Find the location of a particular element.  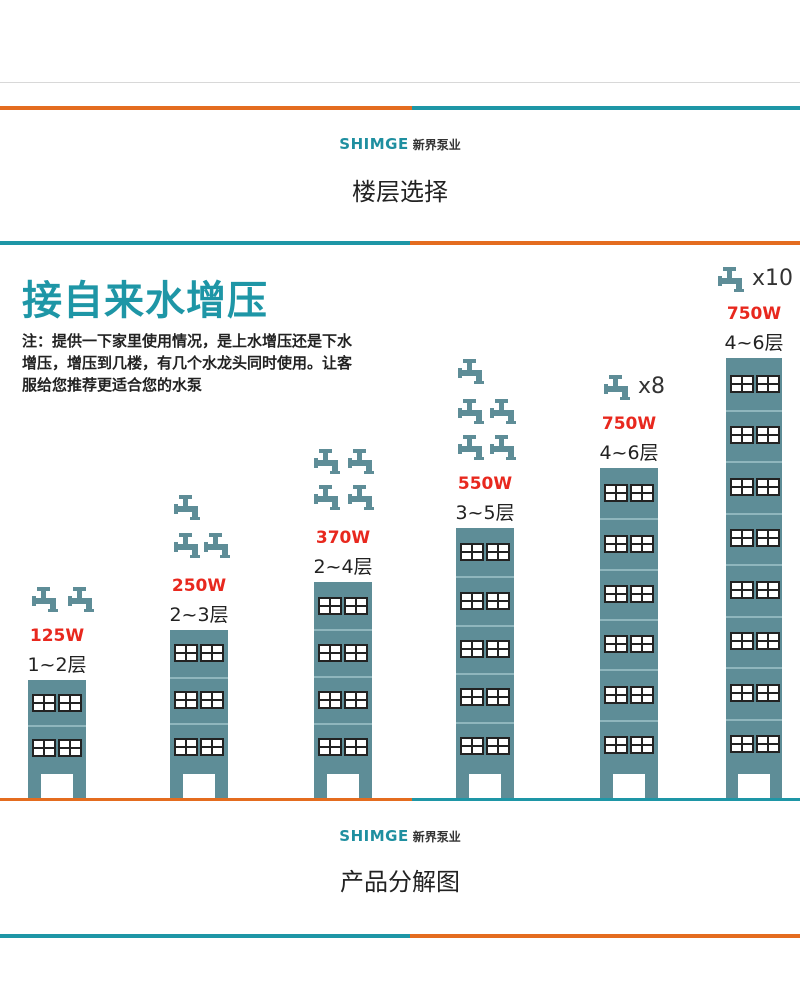

section-title-exploded-view: 产品分解图 is located at coordinates (400, 882).